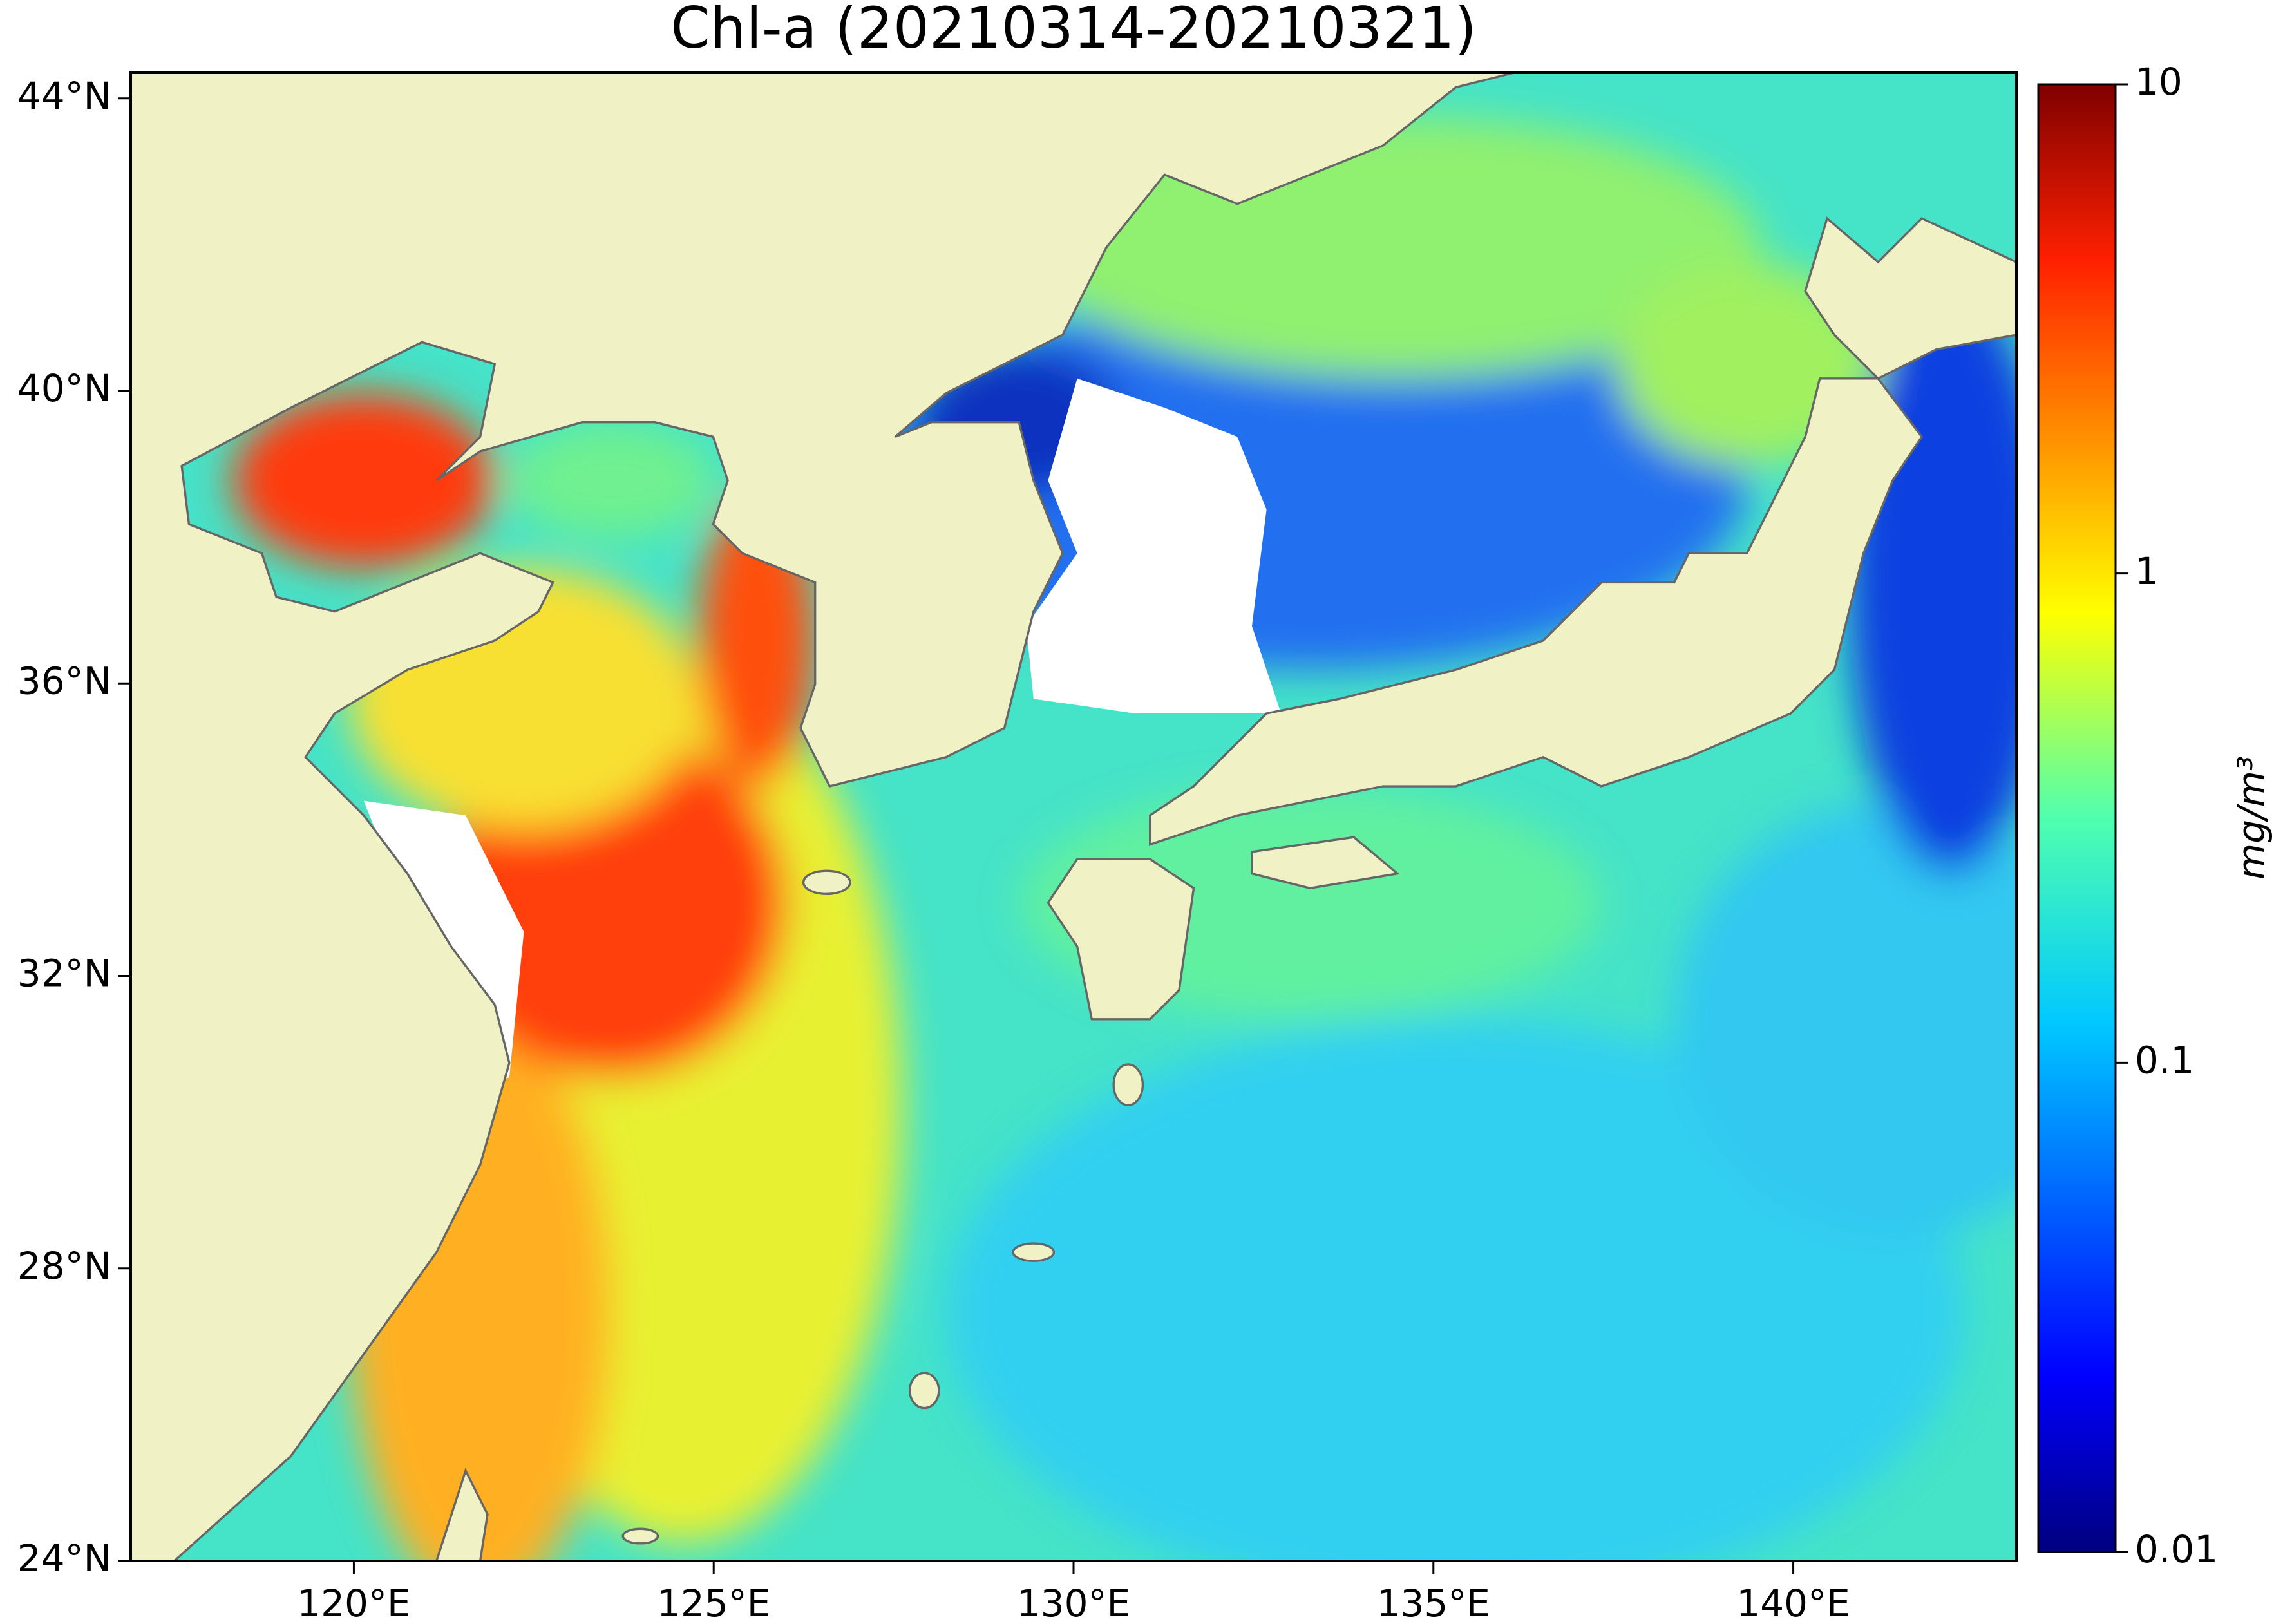 The width and height of the screenshot is (2283, 1624). I want to click on x-tick-label: 130°E, so click(1073, 1603).